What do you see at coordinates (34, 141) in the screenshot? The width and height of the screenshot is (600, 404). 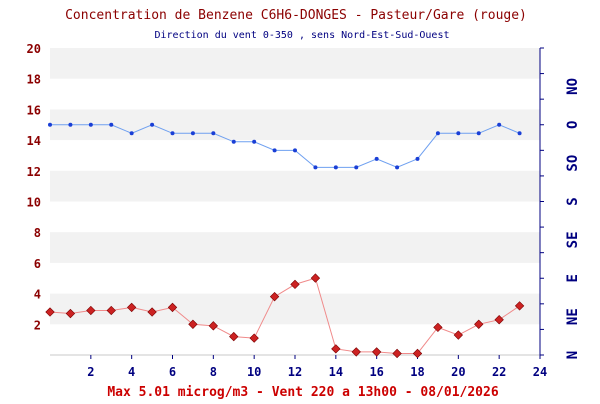 I see `y-left-tick-label: 14` at bounding box center [34, 141].